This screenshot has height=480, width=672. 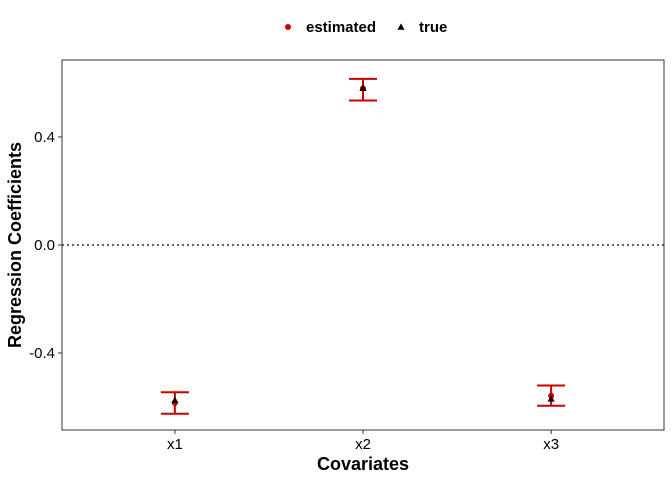 What do you see at coordinates (433, 27) in the screenshot?
I see `legend-true-label: true` at bounding box center [433, 27].